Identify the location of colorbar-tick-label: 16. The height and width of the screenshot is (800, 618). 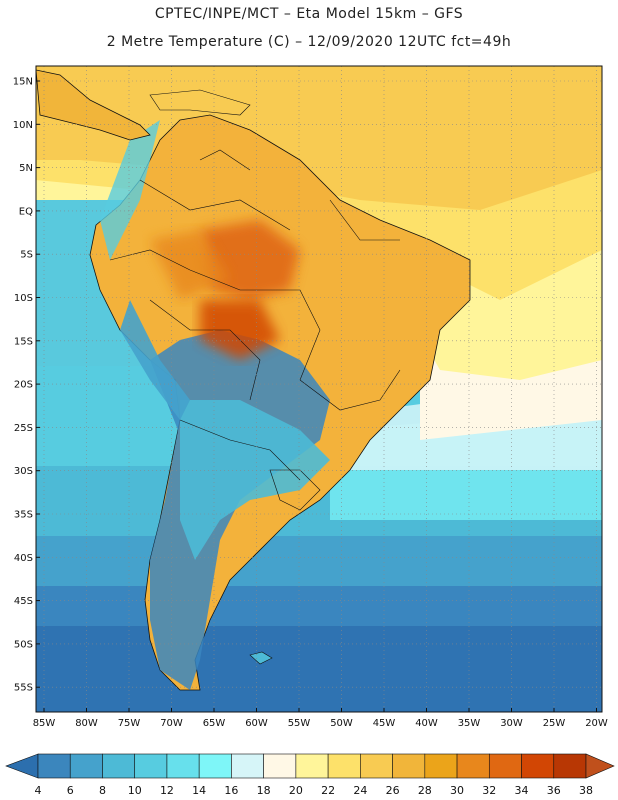
(231, 790).